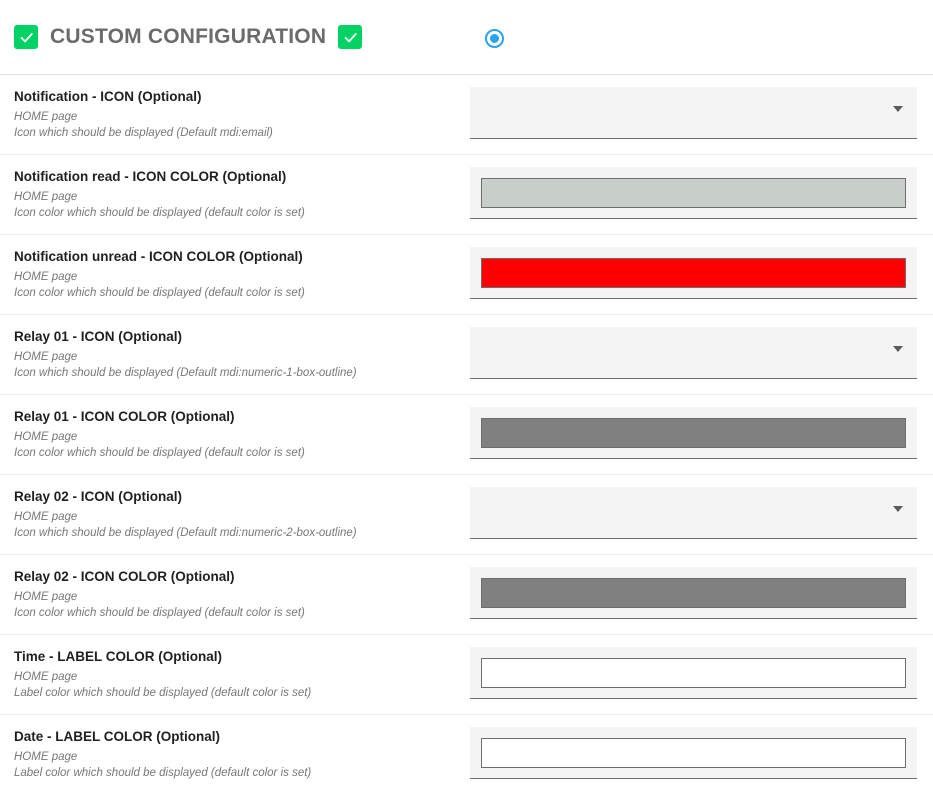 This screenshot has height=795, width=933. Describe the element at coordinates (118, 656) in the screenshot. I see `config-row-title: Time - LABEL COLOR (Optional)` at that location.